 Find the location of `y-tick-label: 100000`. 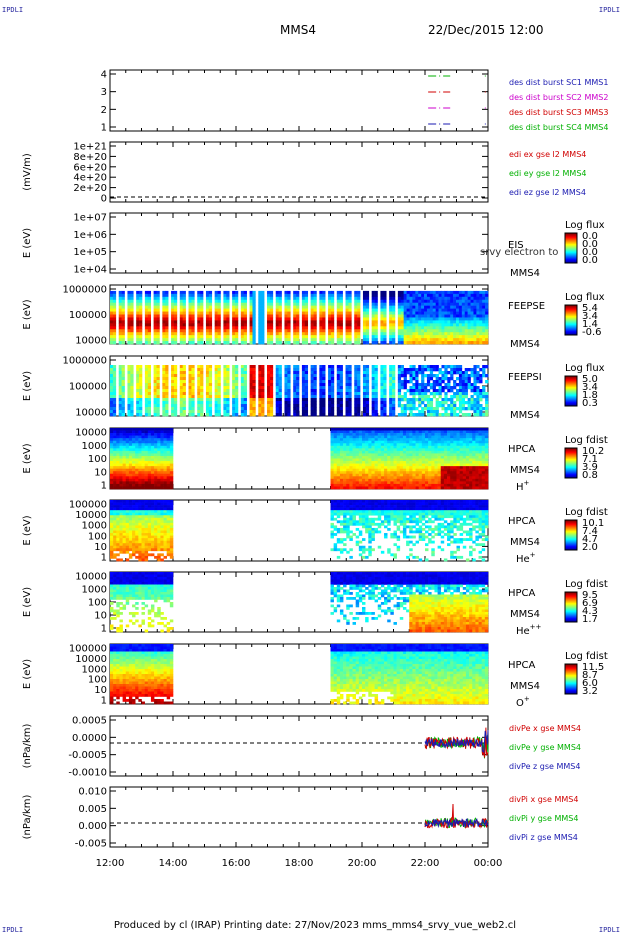

y-tick-label: 100000 is located at coordinates (88, 505).